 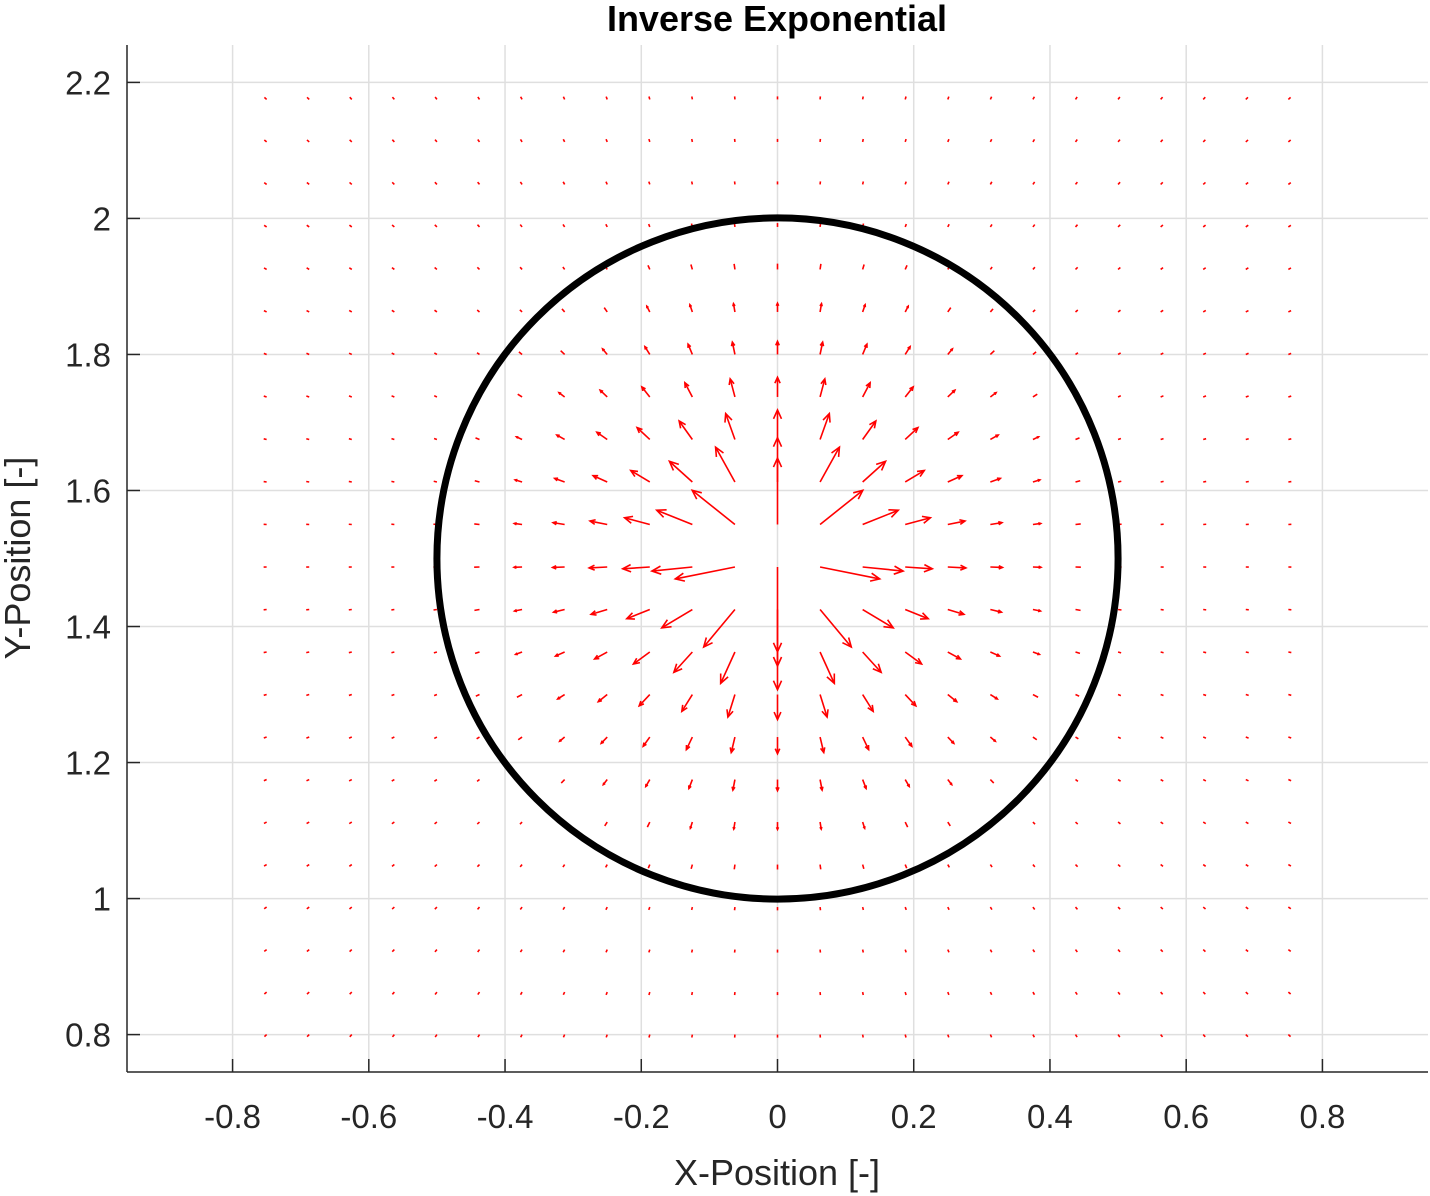 What do you see at coordinates (88, 763) in the screenshot?
I see `y-tick-label: 1.2` at bounding box center [88, 763].